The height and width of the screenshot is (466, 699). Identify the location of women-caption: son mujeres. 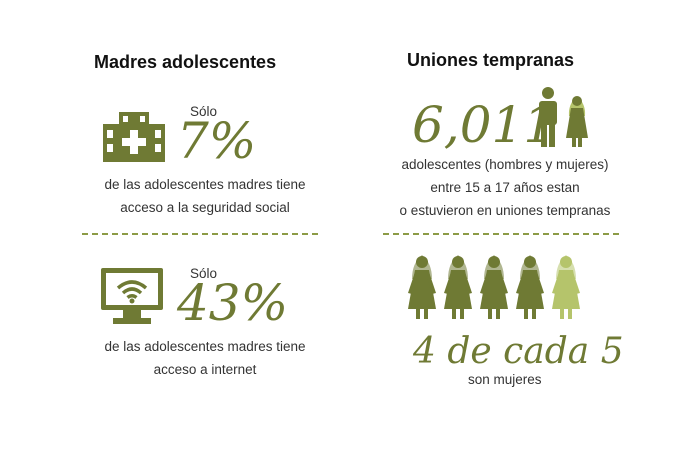
(505, 379).